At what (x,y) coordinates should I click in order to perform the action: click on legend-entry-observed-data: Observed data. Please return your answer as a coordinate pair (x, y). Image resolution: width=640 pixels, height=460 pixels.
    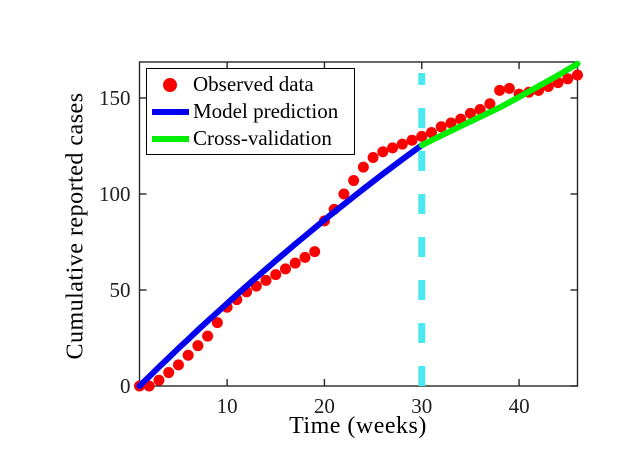
    Looking at the image, I should click on (250, 84).